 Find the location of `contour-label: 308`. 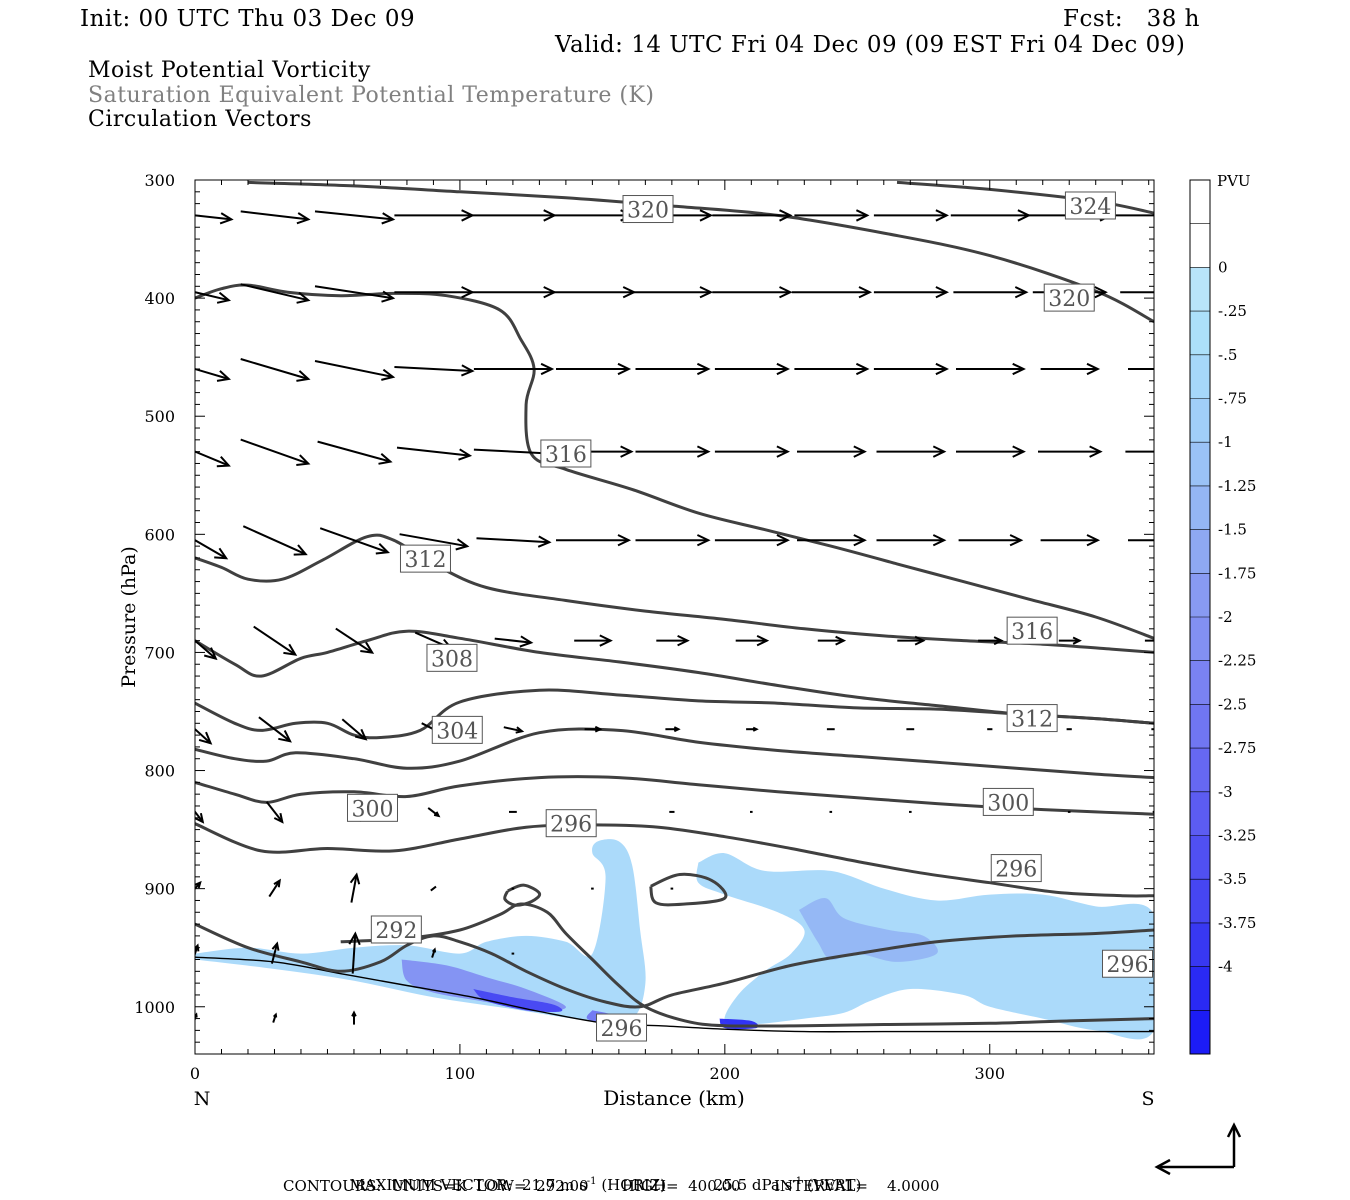

contour-label: 308 is located at coordinates (452, 657).